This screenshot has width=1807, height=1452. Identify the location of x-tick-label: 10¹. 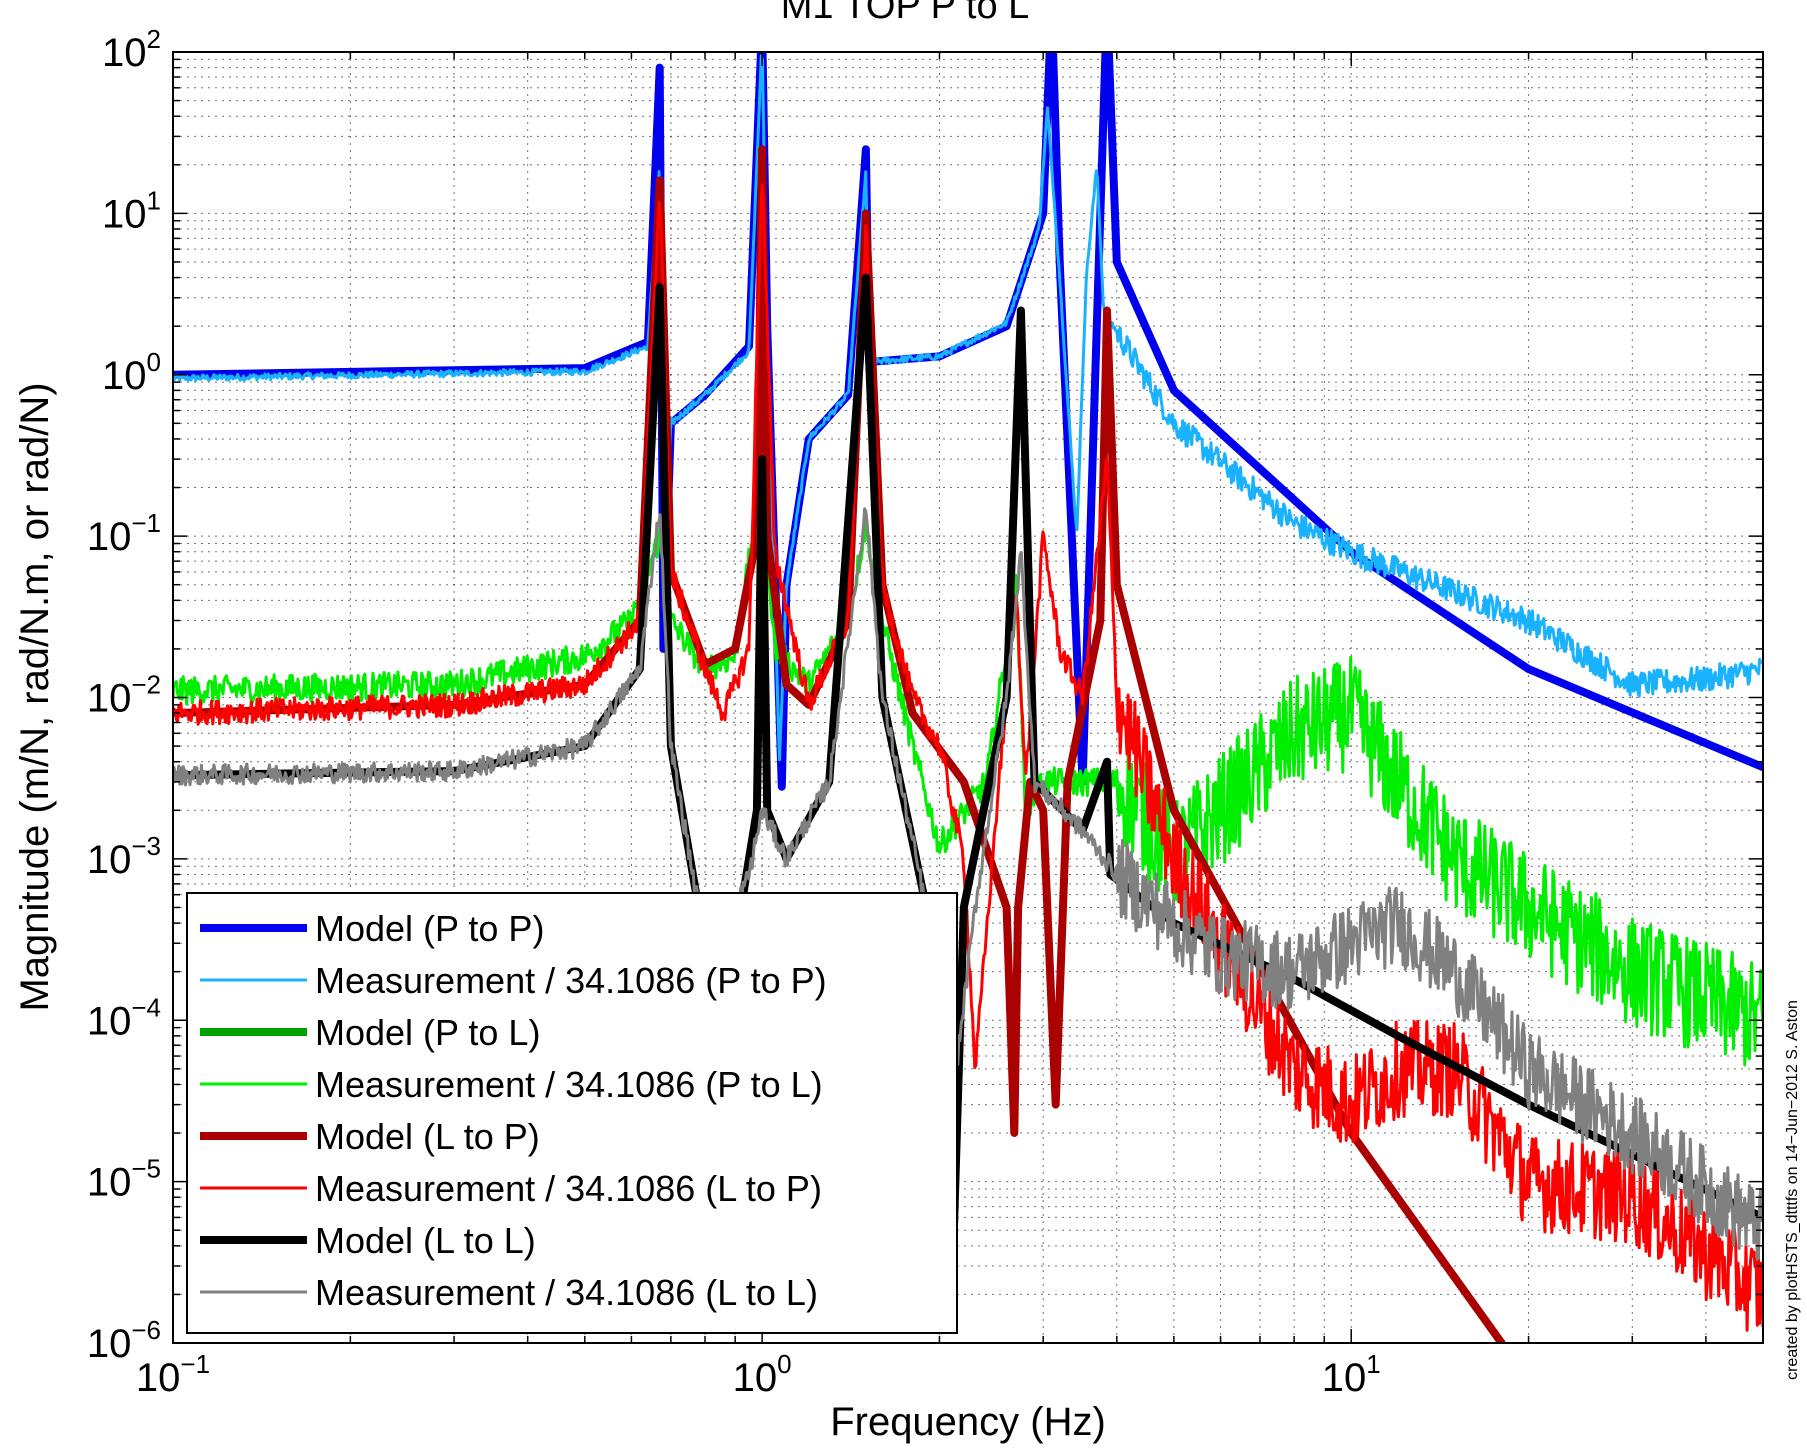
(1351, 1374).